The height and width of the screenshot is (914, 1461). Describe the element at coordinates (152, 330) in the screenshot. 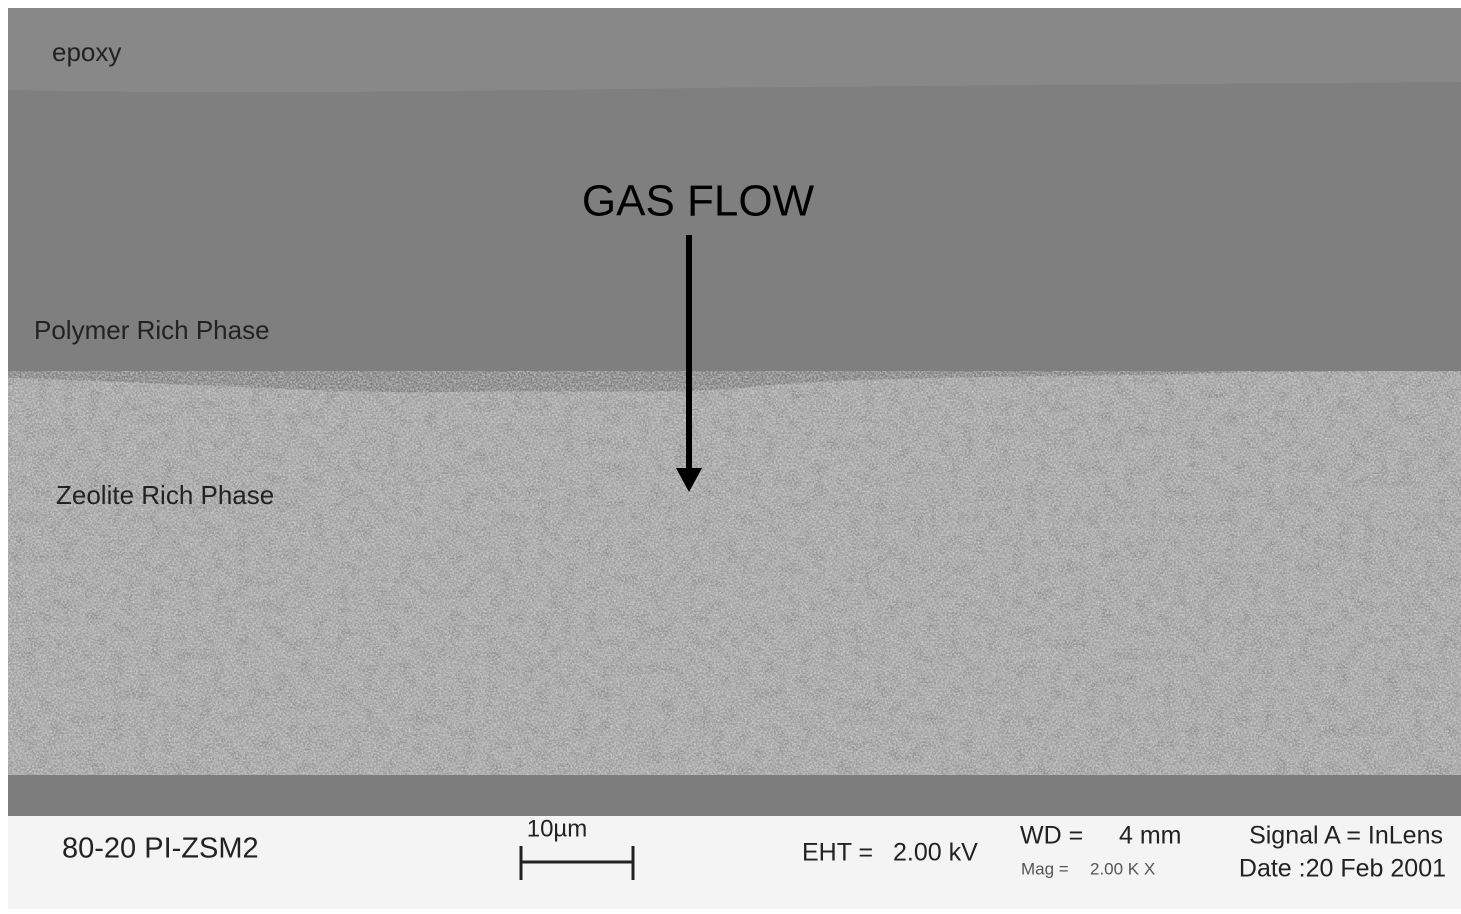

I see `label-polymer: Polymer Rich Phase` at that location.